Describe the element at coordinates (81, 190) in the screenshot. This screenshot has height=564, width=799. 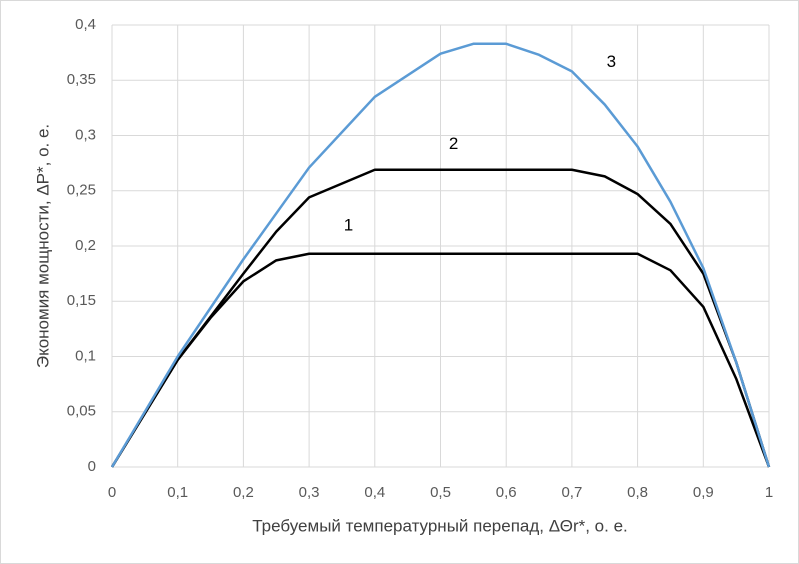
I see `y-tick-label: 0,25` at that location.